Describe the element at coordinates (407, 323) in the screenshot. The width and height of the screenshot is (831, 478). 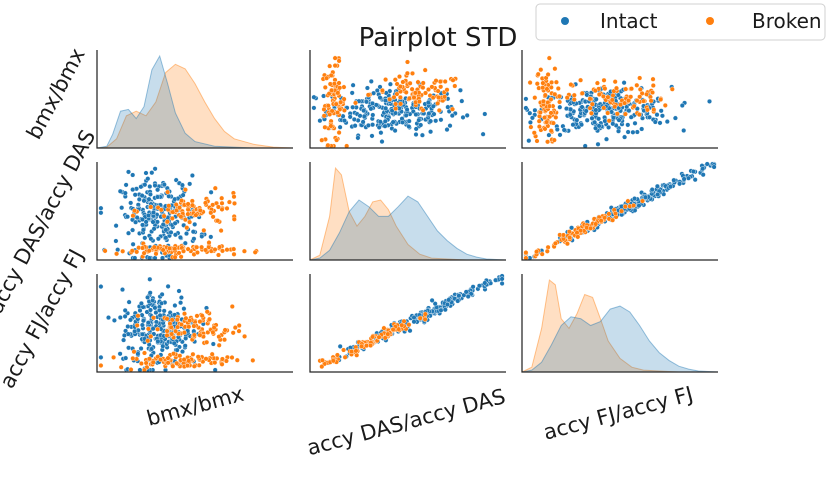
I see `panel-accy-fj-accy-fj-vs-accy-das-accy-das` at that location.